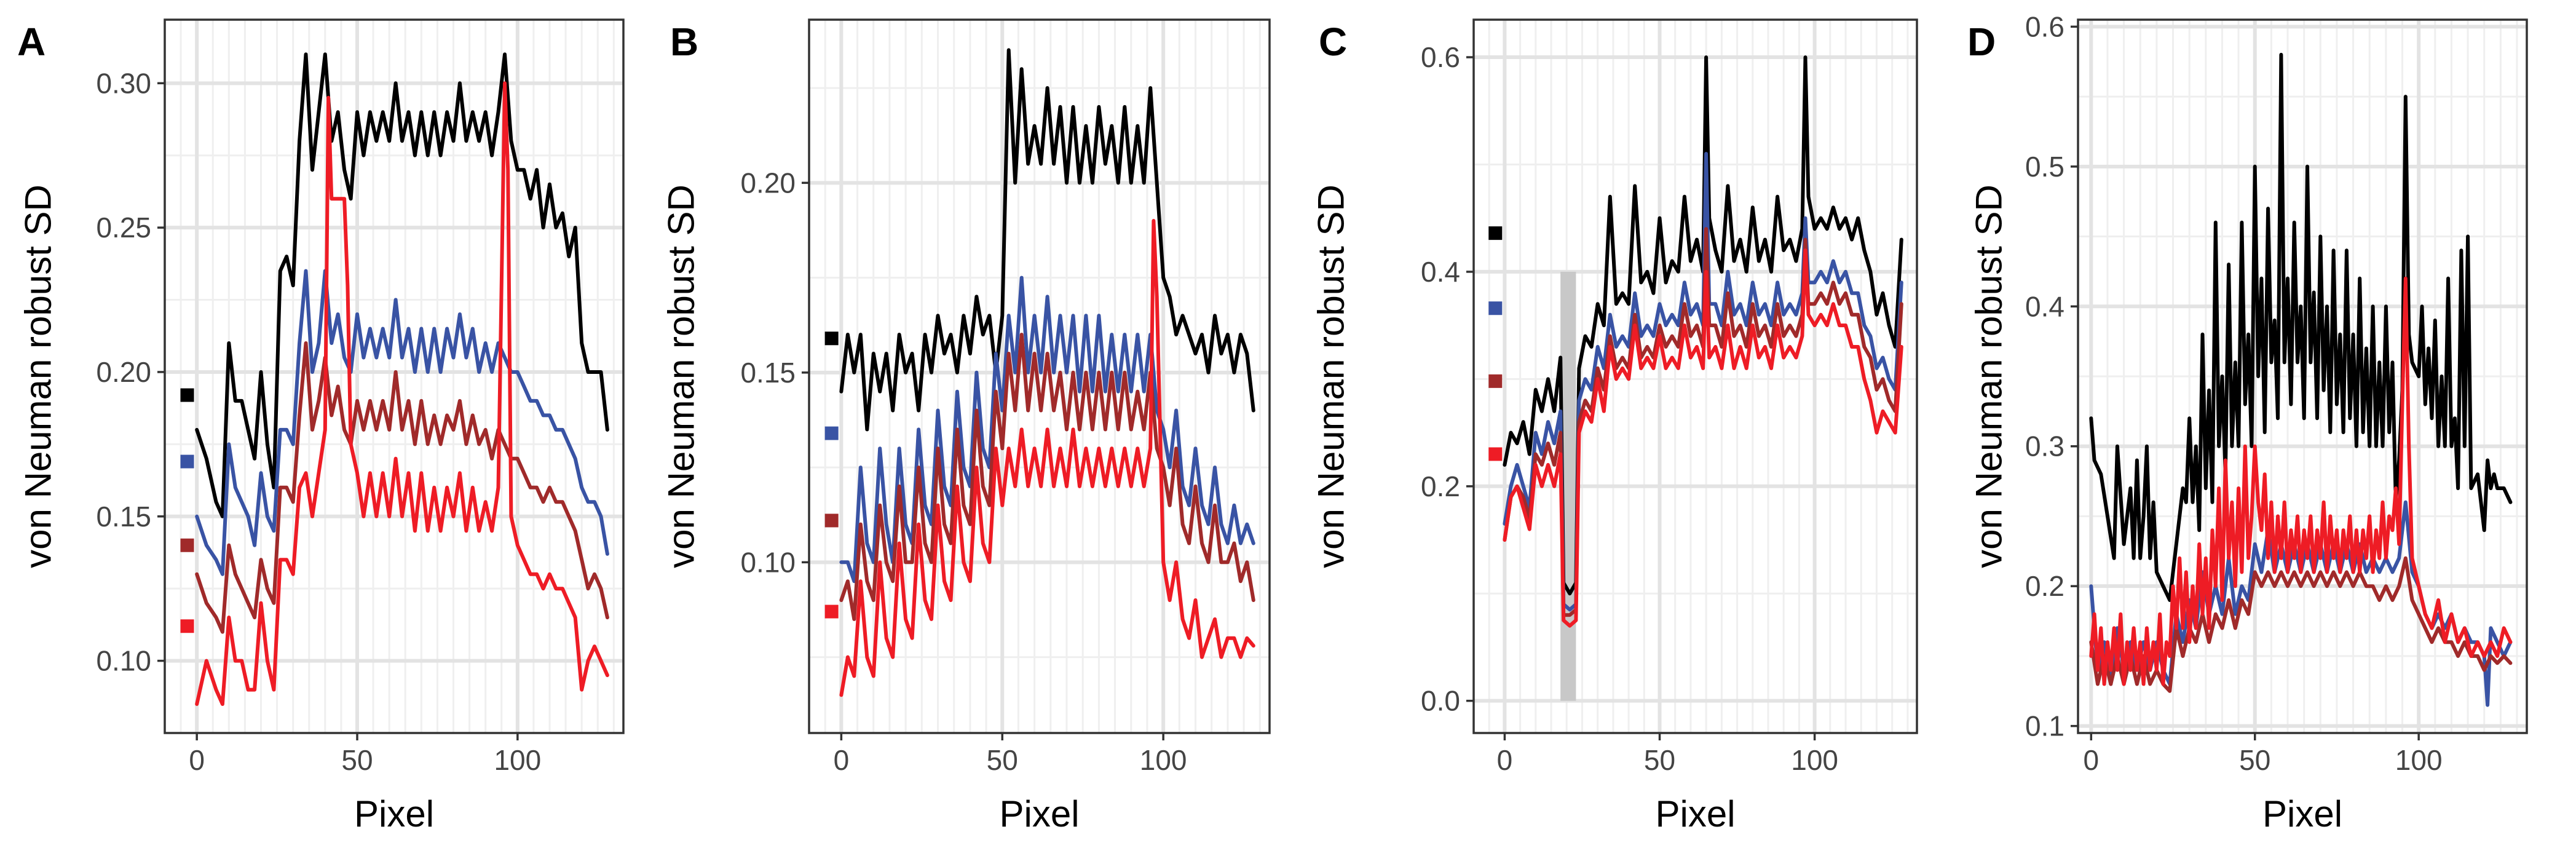 The width and height of the screenshot is (2576, 848). What do you see at coordinates (1441, 486) in the screenshot?
I see `panel-c-ytick-label: 0.2` at bounding box center [1441, 486].